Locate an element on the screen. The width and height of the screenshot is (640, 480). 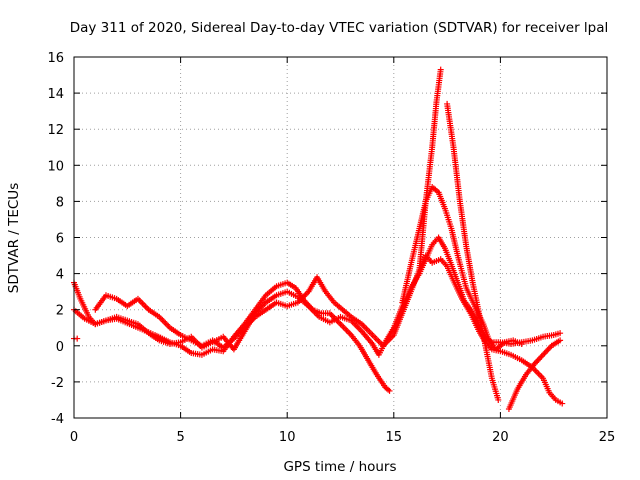
y-tick-label: 16 is located at coordinates (55, 58).